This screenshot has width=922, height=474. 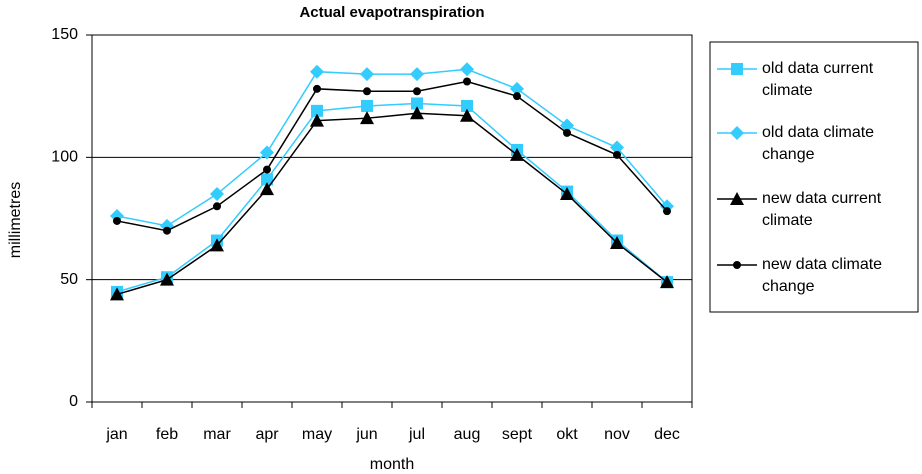 What do you see at coordinates (814, 177) in the screenshot?
I see `legend-box` at bounding box center [814, 177].